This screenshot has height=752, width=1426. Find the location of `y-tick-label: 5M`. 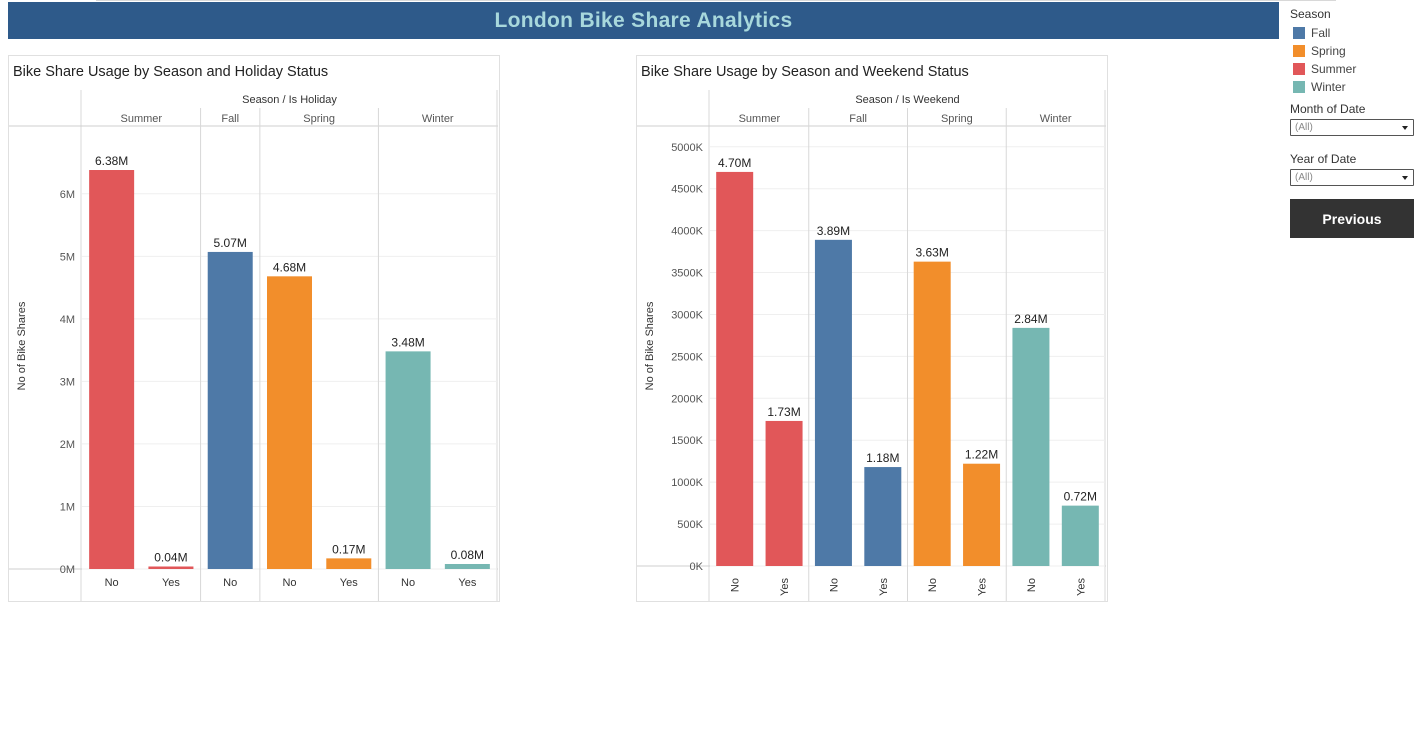

y-tick-label: 5M is located at coordinates (67, 257).